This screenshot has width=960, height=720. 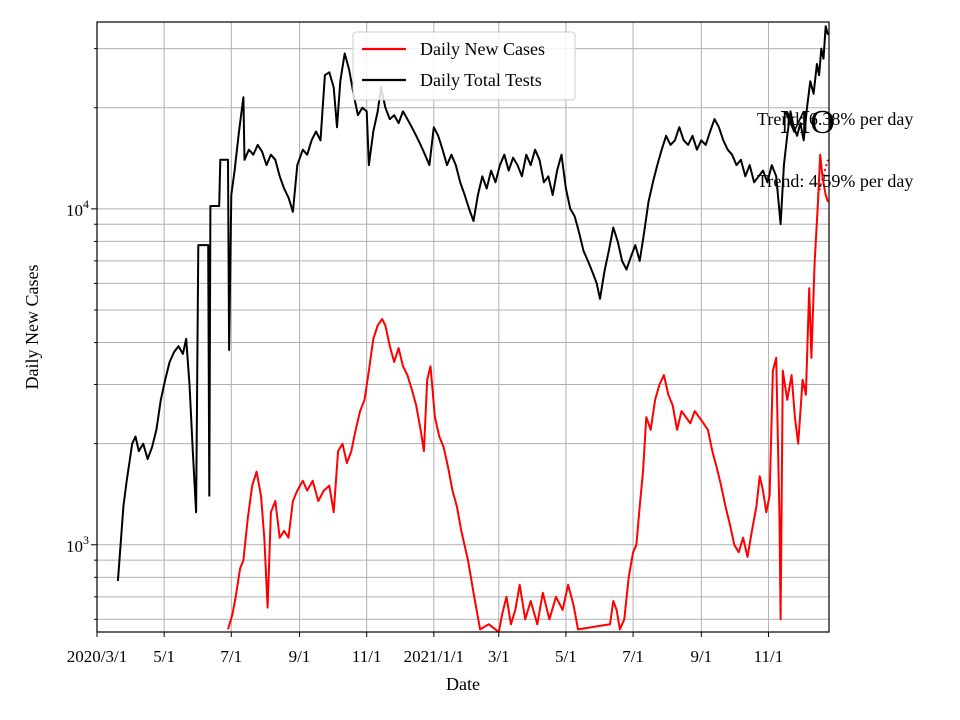 What do you see at coordinates (300, 656) in the screenshot?
I see `x-tick-label-3: 9/1` at bounding box center [300, 656].